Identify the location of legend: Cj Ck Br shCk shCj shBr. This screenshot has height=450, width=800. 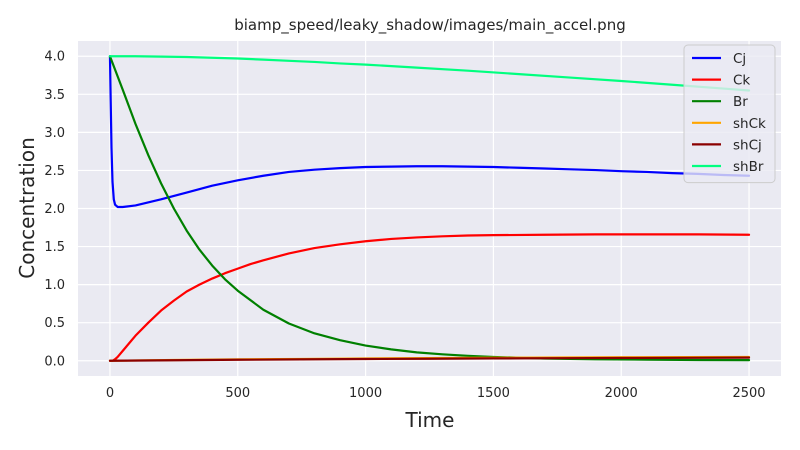
(729, 114).